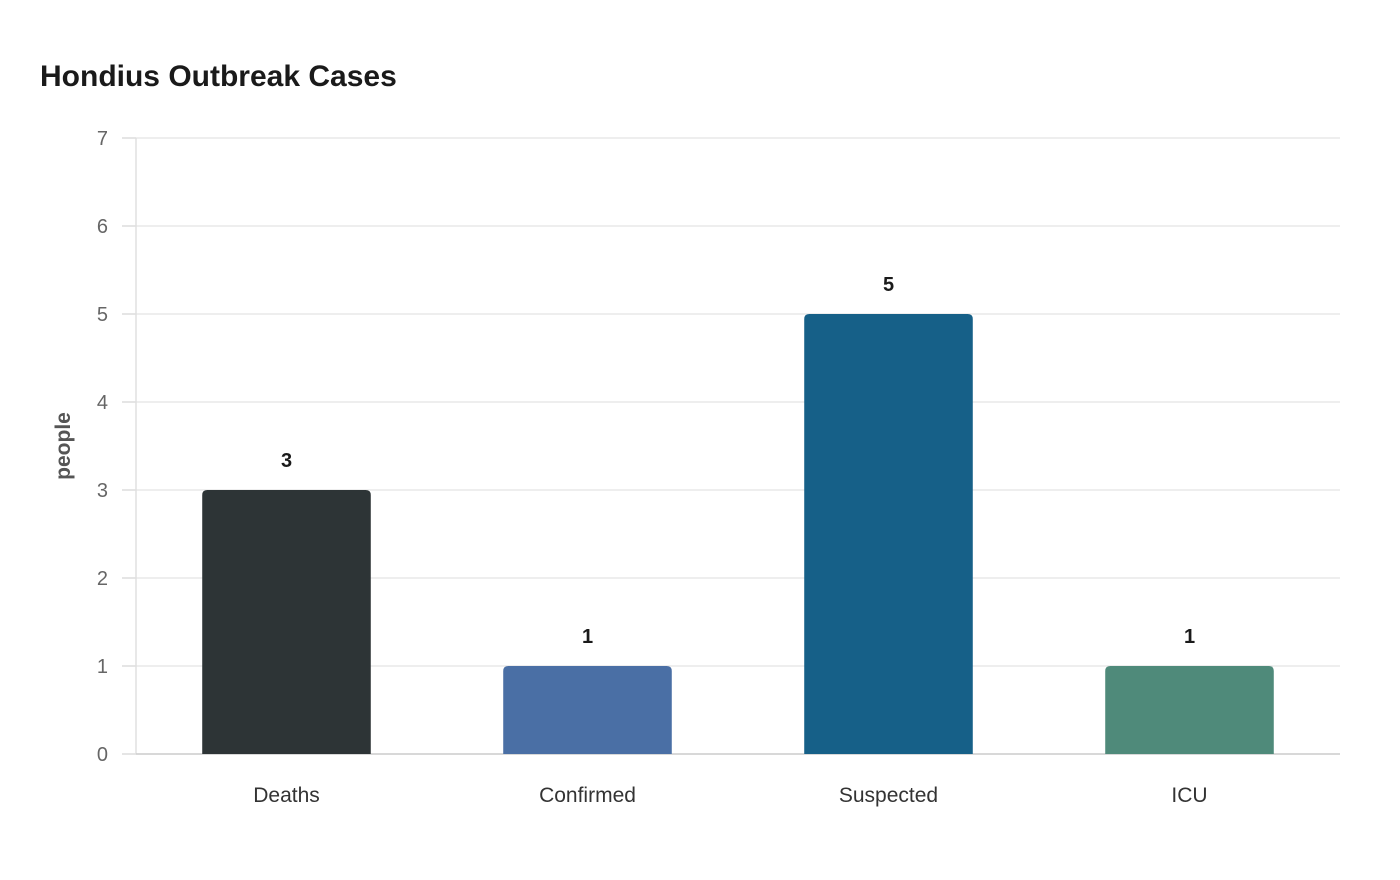 The height and width of the screenshot is (880, 1400). Describe the element at coordinates (888, 285) in the screenshot. I see `value-label-suspected: 5` at that location.